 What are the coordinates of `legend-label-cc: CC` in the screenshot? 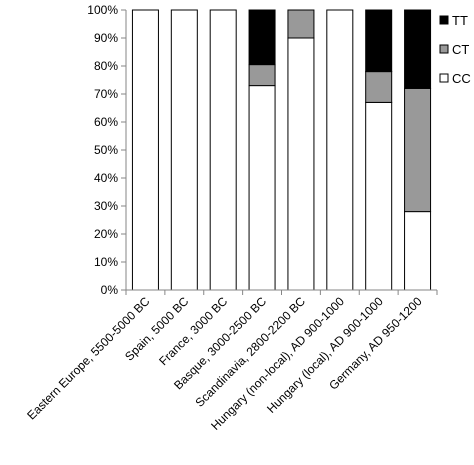 It's located at (461, 78).